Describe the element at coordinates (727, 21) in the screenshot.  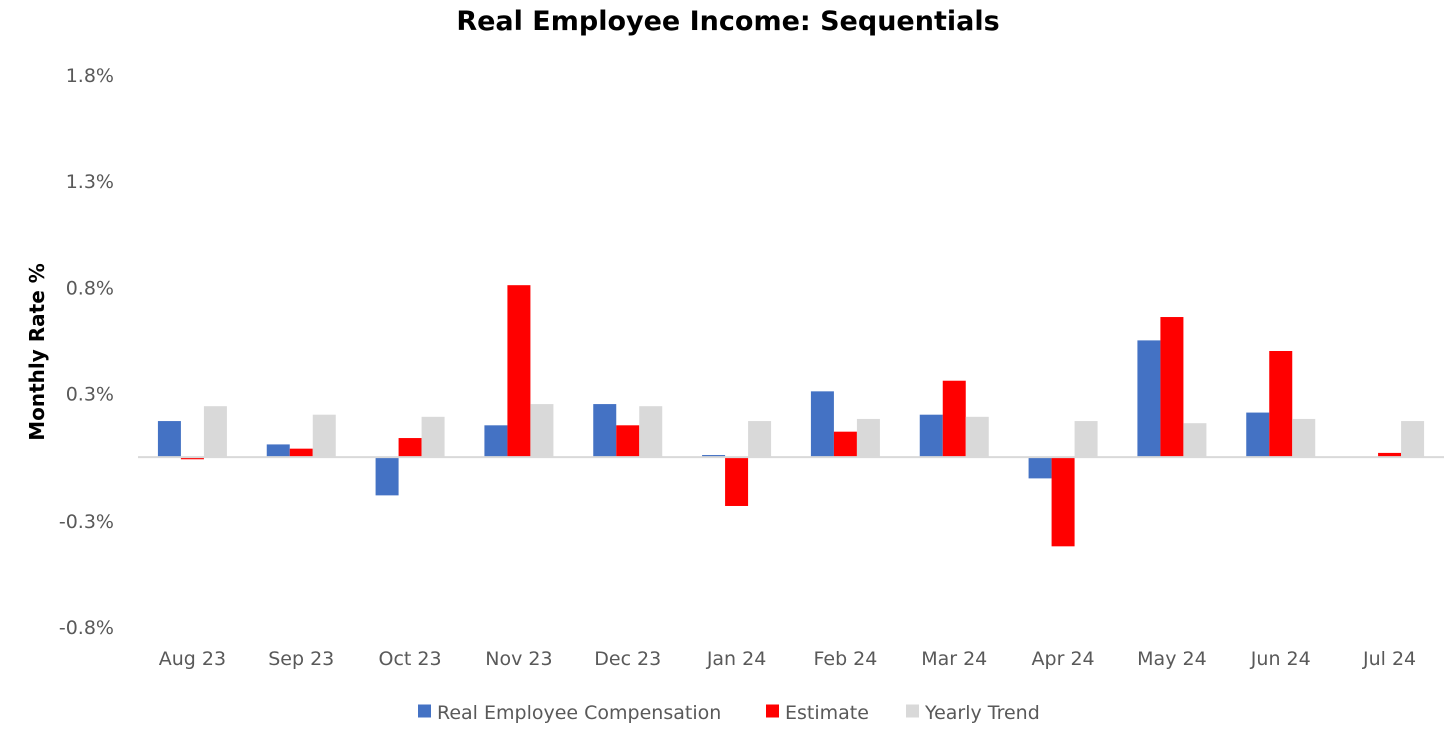
I see `chart-title: Real Employee Income: Sequentials` at that location.